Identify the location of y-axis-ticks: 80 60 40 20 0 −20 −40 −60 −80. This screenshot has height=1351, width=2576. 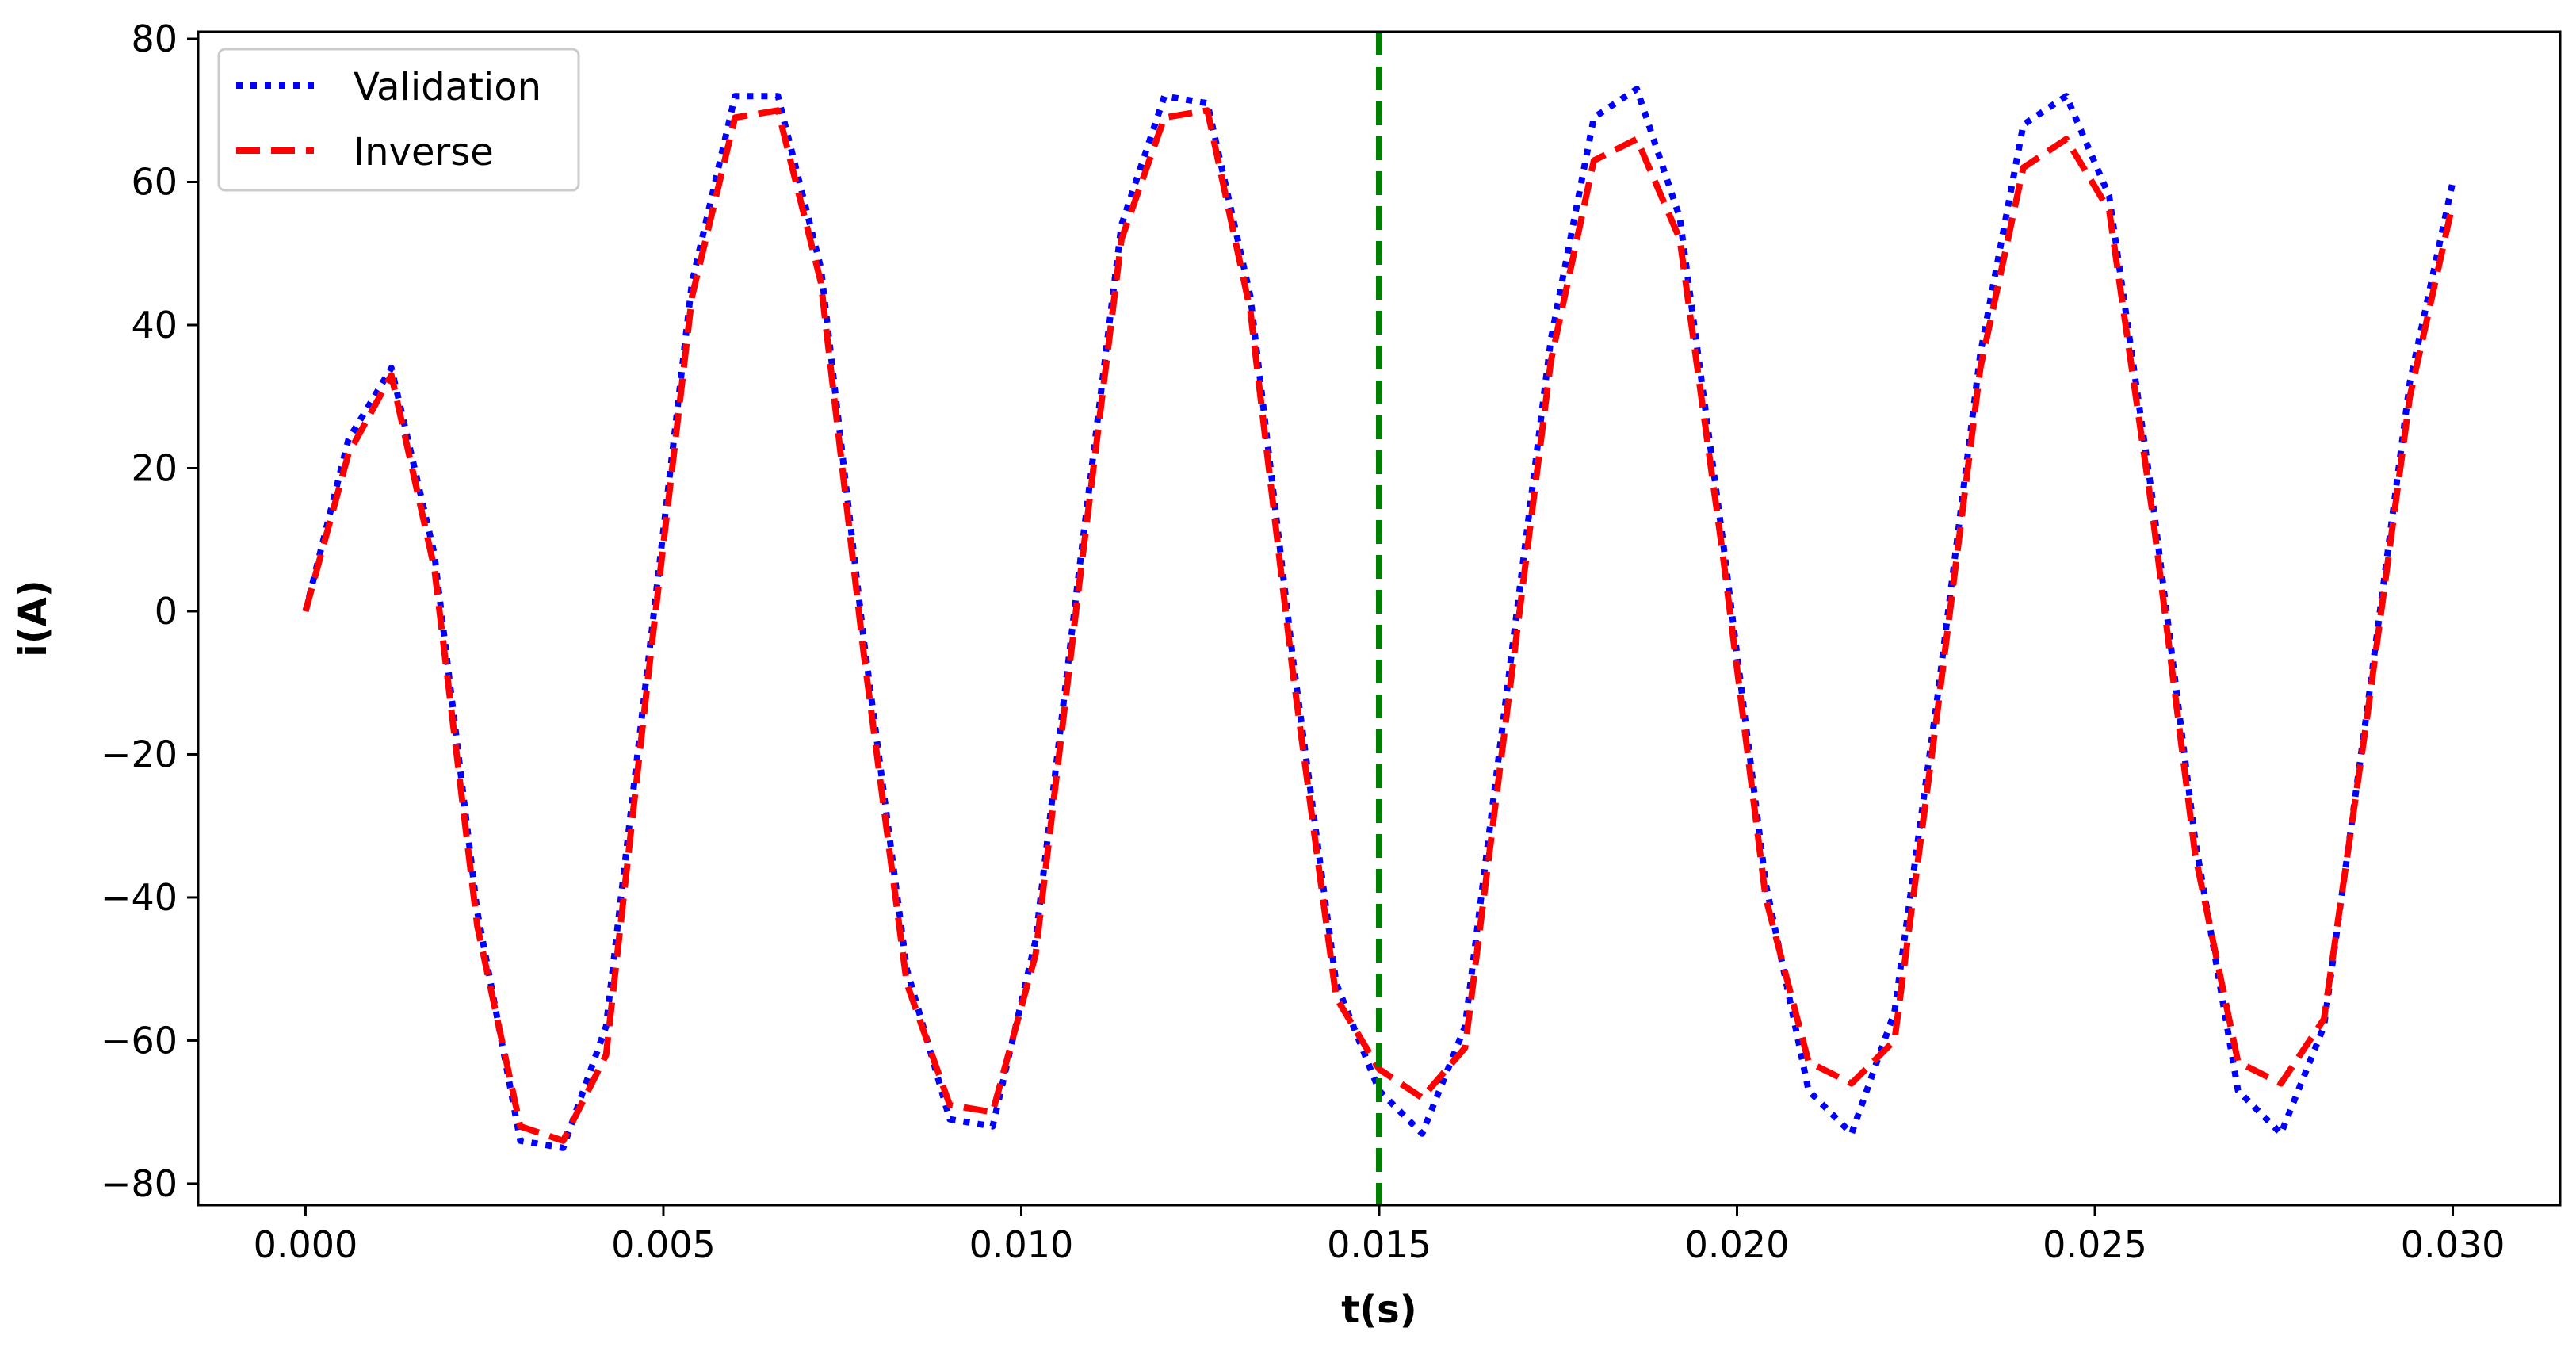
(149, 611).